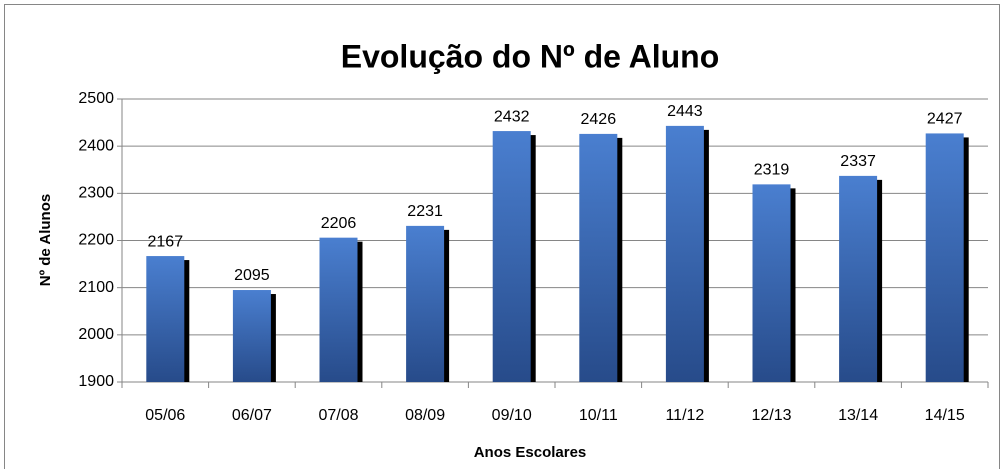 The width and height of the screenshot is (1008, 474). What do you see at coordinates (858, 161) in the screenshot?
I see `data-label: 2337` at bounding box center [858, 161].